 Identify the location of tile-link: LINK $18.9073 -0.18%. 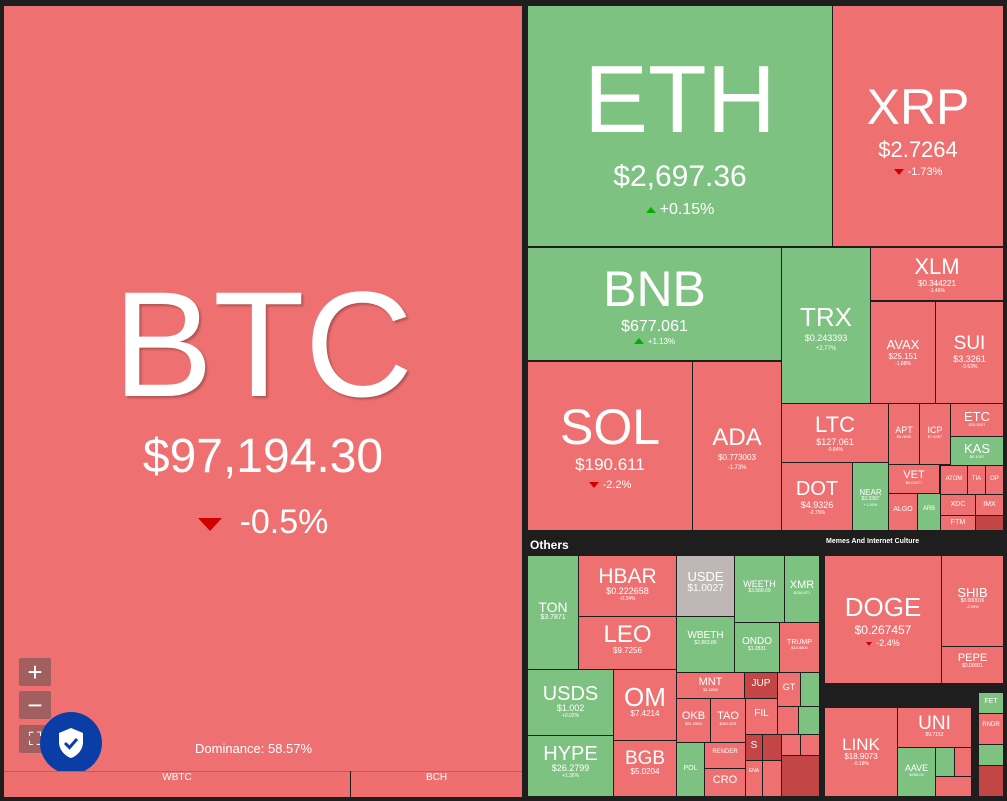
(861, 752).